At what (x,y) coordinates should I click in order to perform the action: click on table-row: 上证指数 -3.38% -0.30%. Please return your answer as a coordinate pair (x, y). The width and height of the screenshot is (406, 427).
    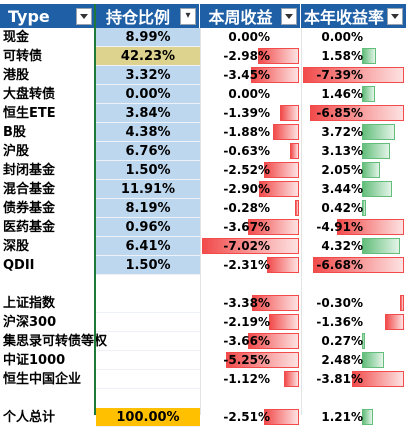
    Looking at the image, I should click on (203, 303).